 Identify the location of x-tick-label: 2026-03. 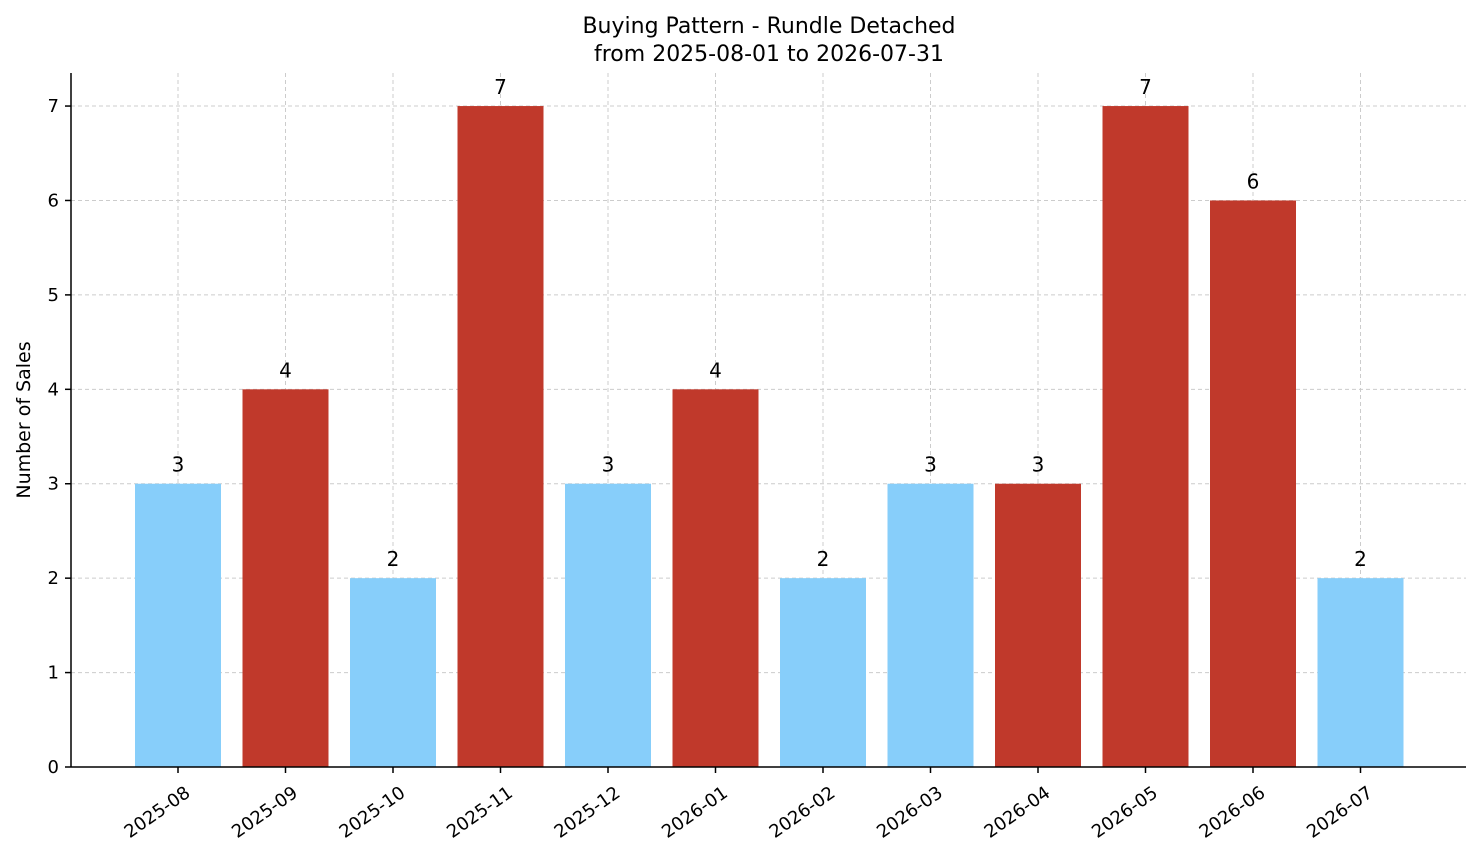
(910, 812).